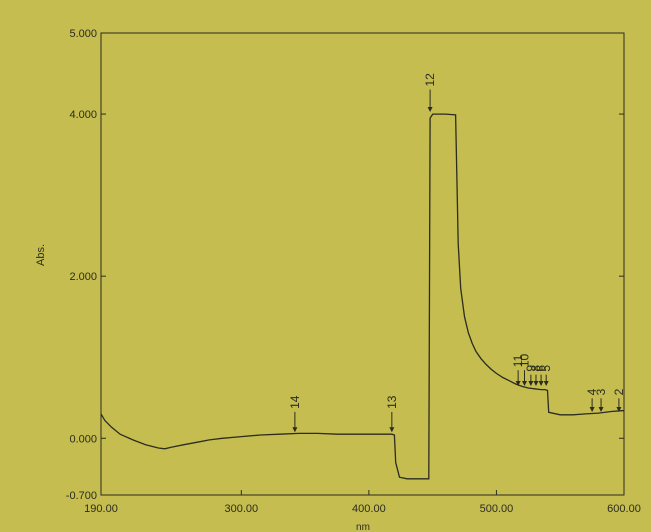 This screenshot has height=532, width=651. Describe the element at coordinates (392, 402) in the screenshot. I see `peak-label: 13` at that location.